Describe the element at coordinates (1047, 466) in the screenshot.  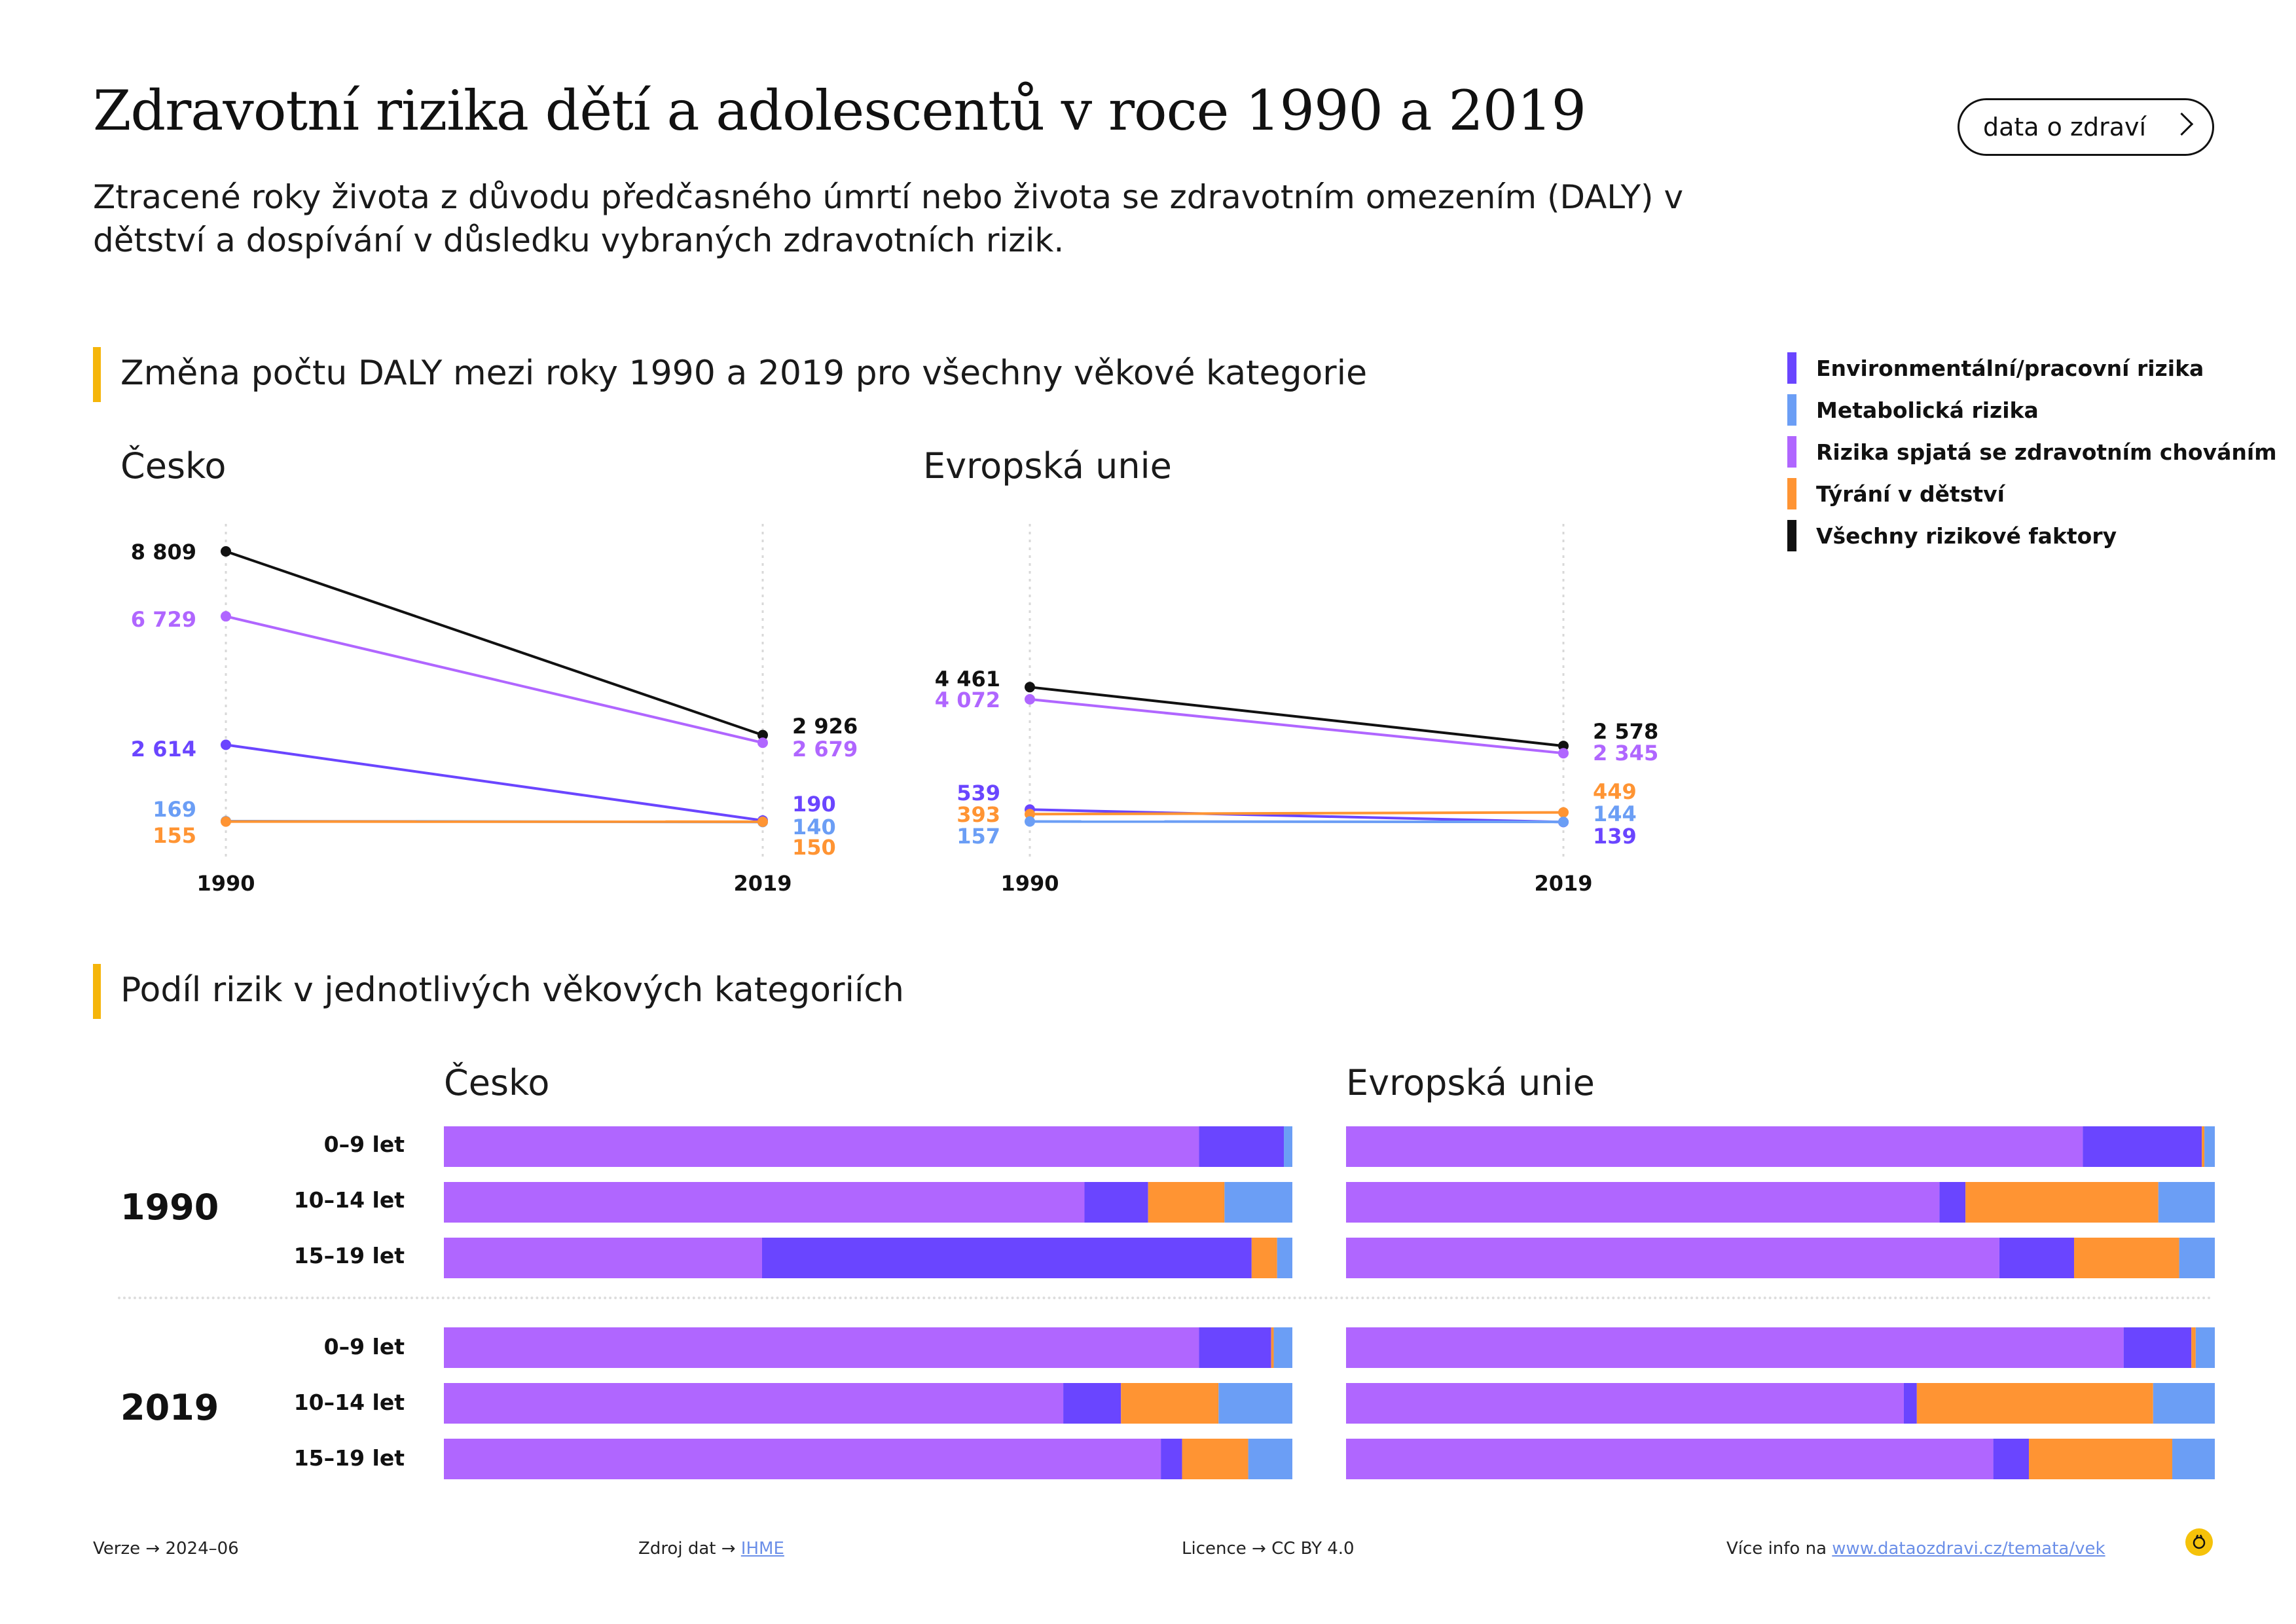
I see `line-chart-title-eu: Evropská unie` at that location.